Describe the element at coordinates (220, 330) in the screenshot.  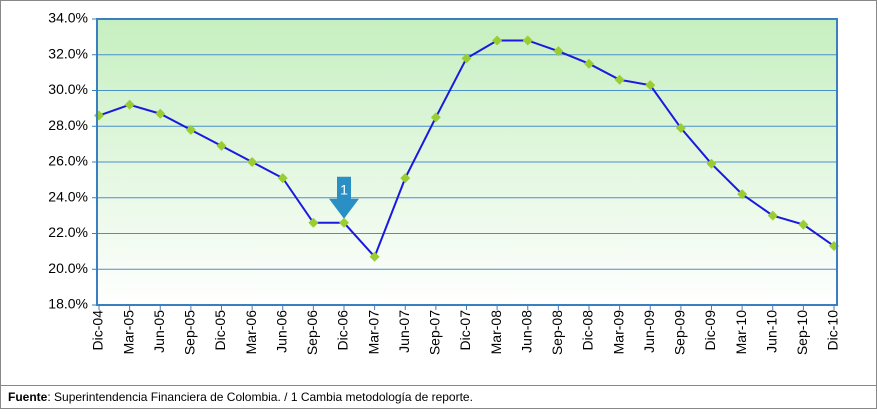
I see `x-tick-label: Dic-05` at that location.